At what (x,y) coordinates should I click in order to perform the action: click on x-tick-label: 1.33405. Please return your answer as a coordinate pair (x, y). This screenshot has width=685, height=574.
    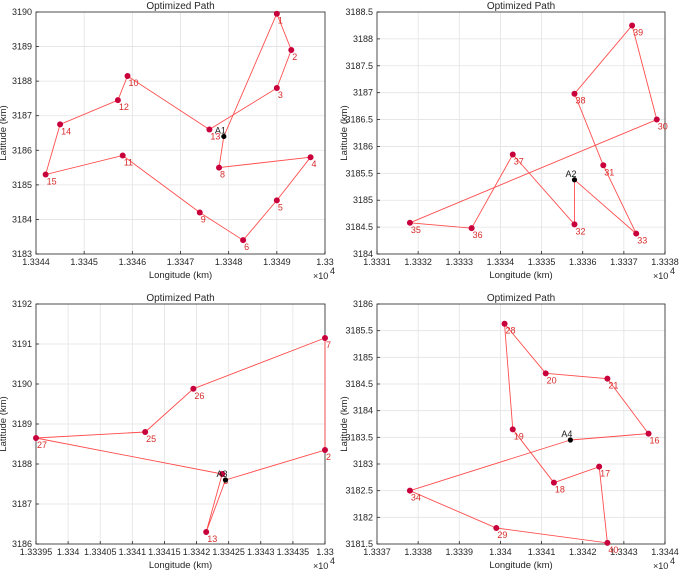
    Looking at the image, I should click on (100, 552).